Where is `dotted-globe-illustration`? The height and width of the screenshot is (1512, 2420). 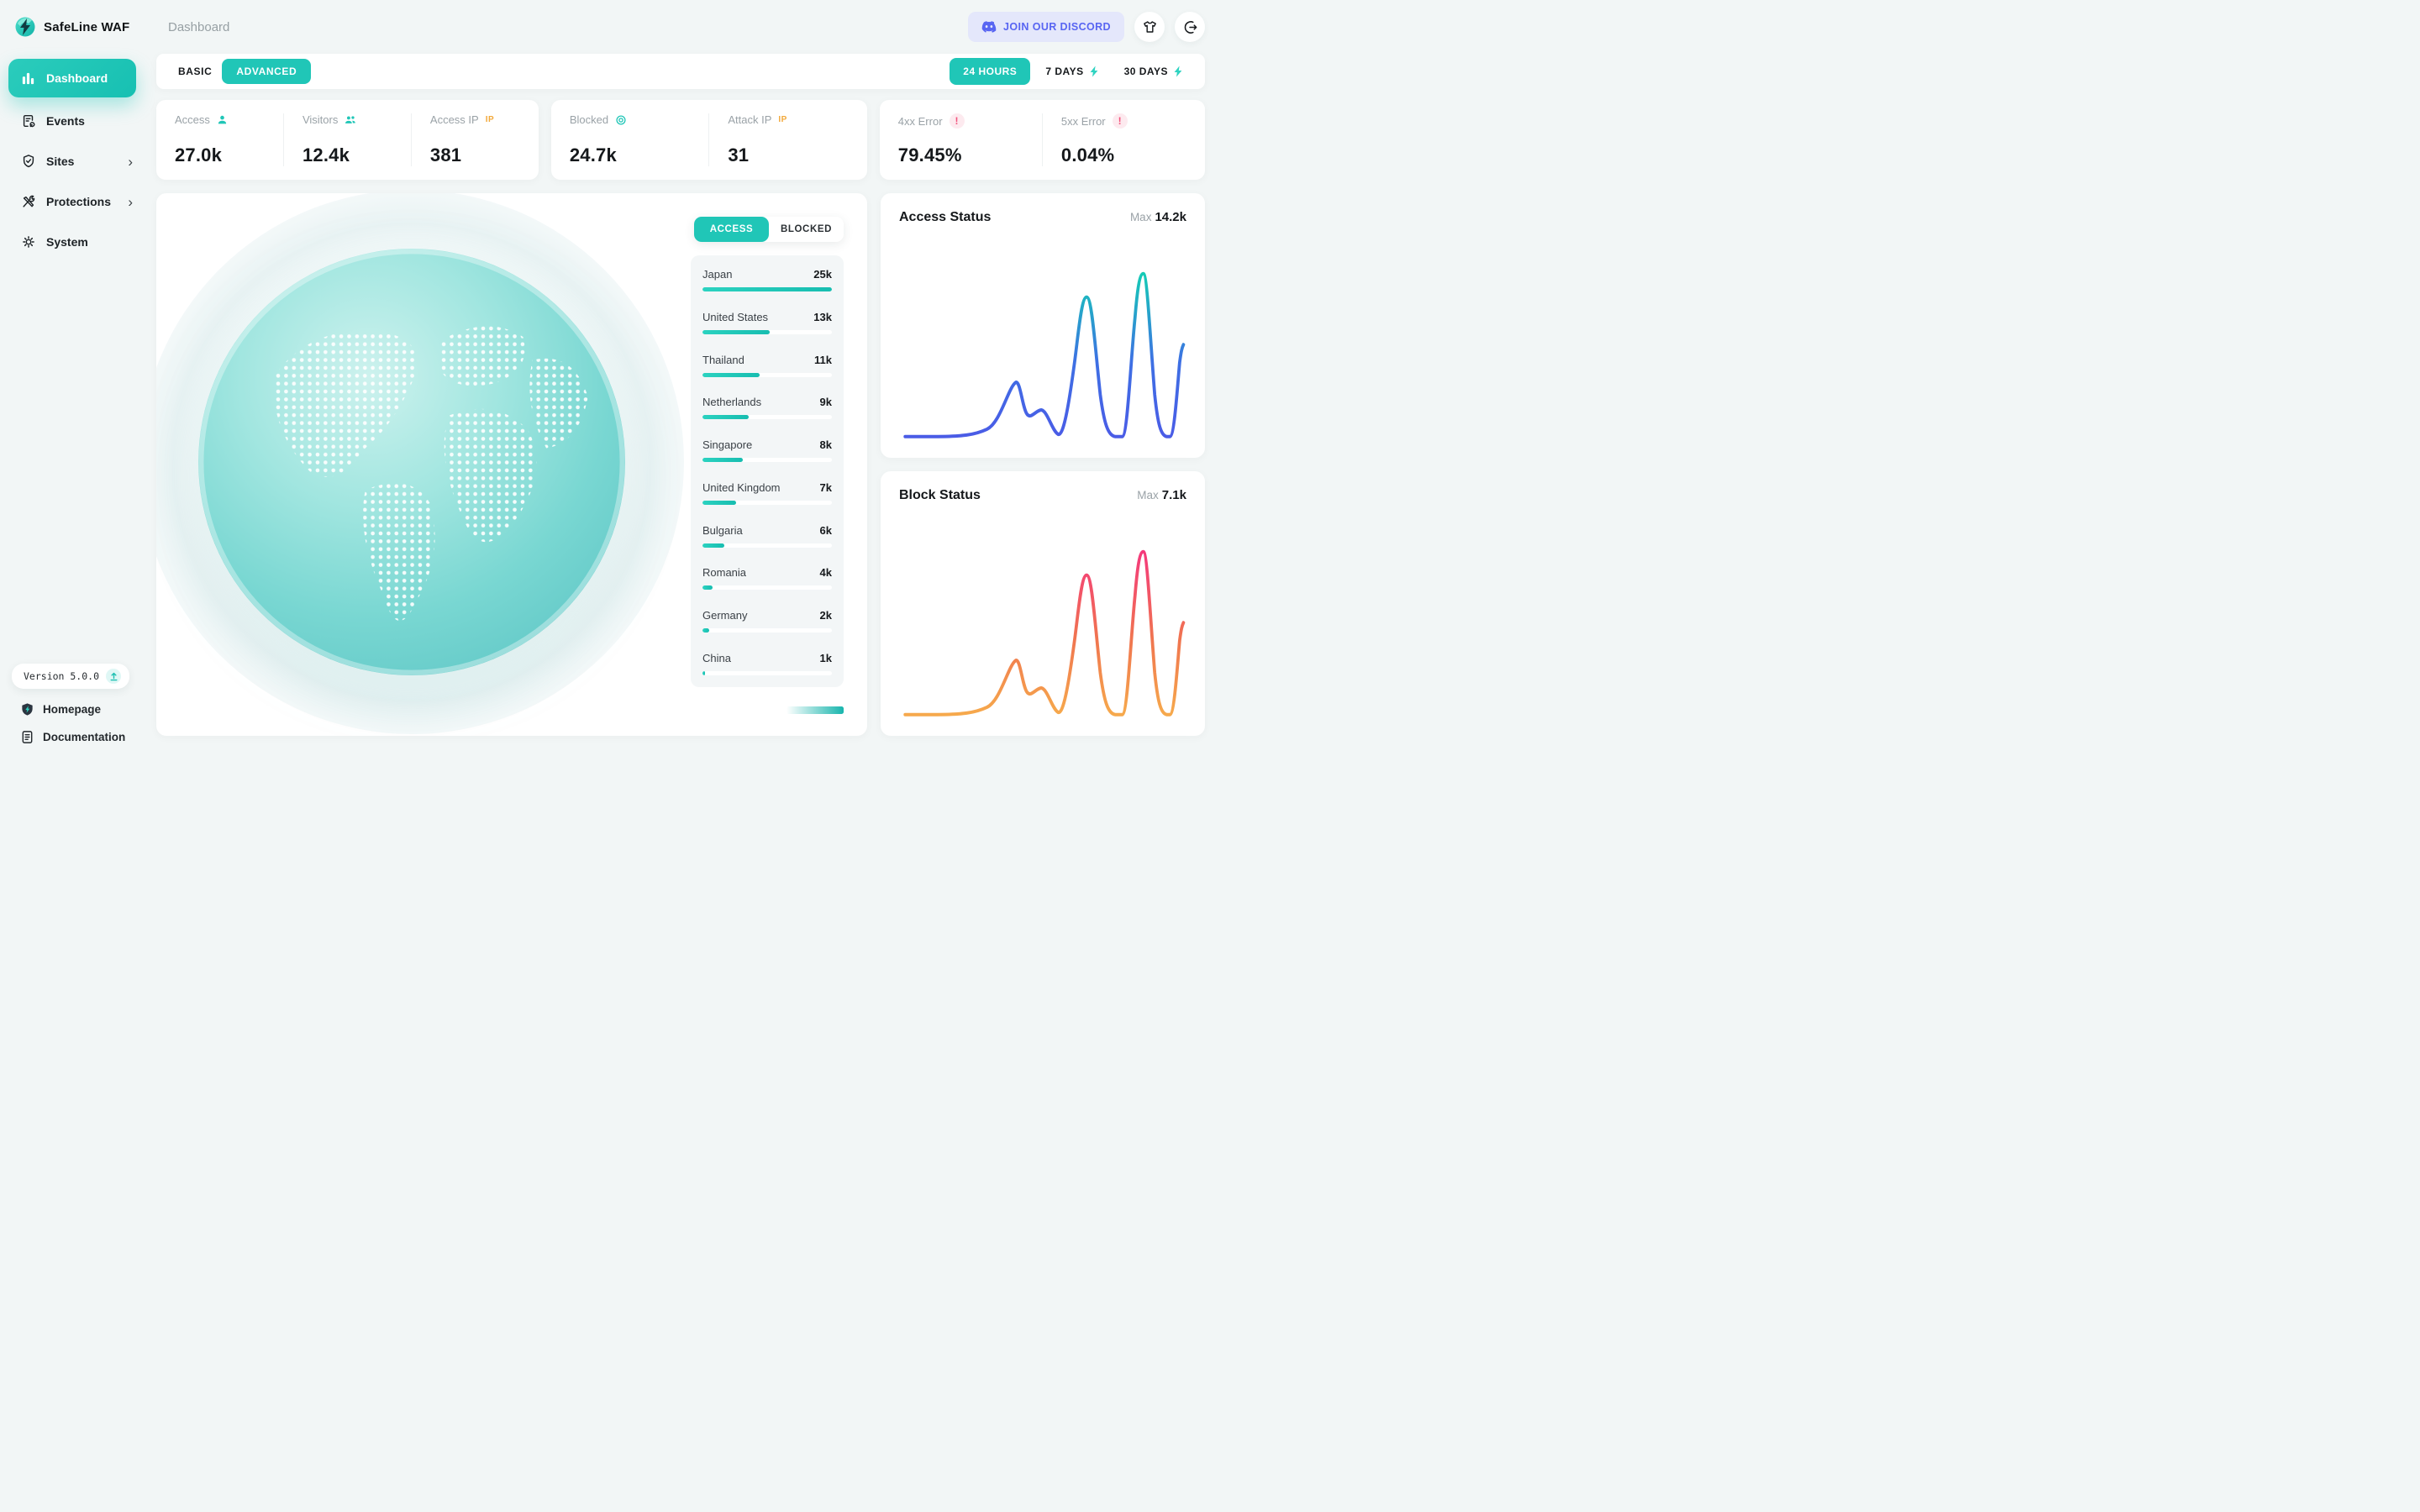
dotted-globe-illustration is located at coordinates (412, 462).